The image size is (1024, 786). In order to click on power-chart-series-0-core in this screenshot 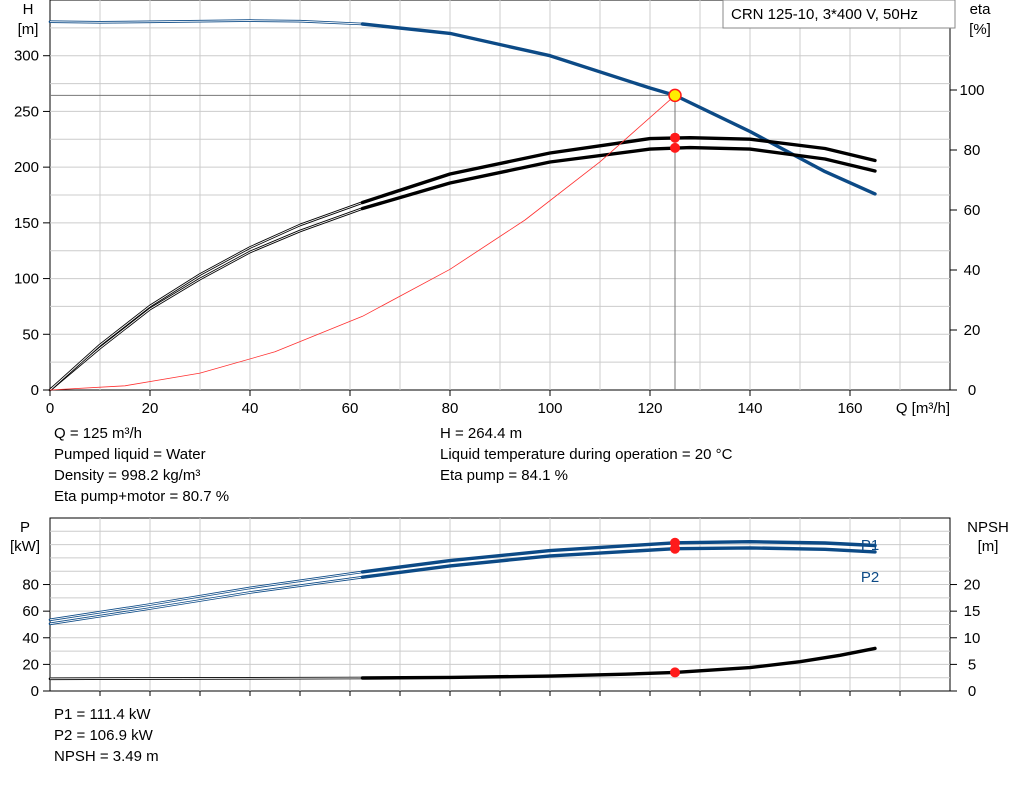, I will do `click(206, 596)`.